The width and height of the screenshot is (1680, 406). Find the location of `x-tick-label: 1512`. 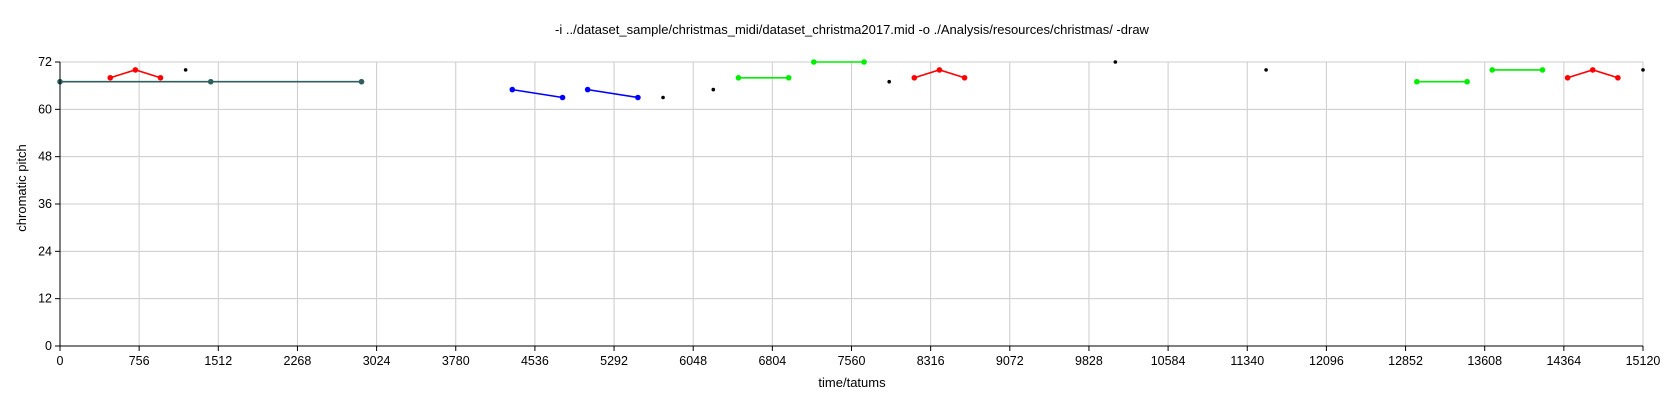

x-tick-label: 1512 is located at coordinates (218, 361).